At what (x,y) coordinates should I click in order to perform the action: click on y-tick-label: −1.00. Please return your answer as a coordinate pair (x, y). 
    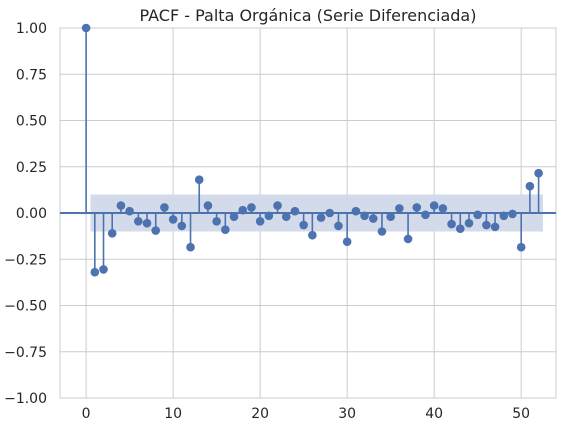
    Looking at the image, I should click on (25, 399).